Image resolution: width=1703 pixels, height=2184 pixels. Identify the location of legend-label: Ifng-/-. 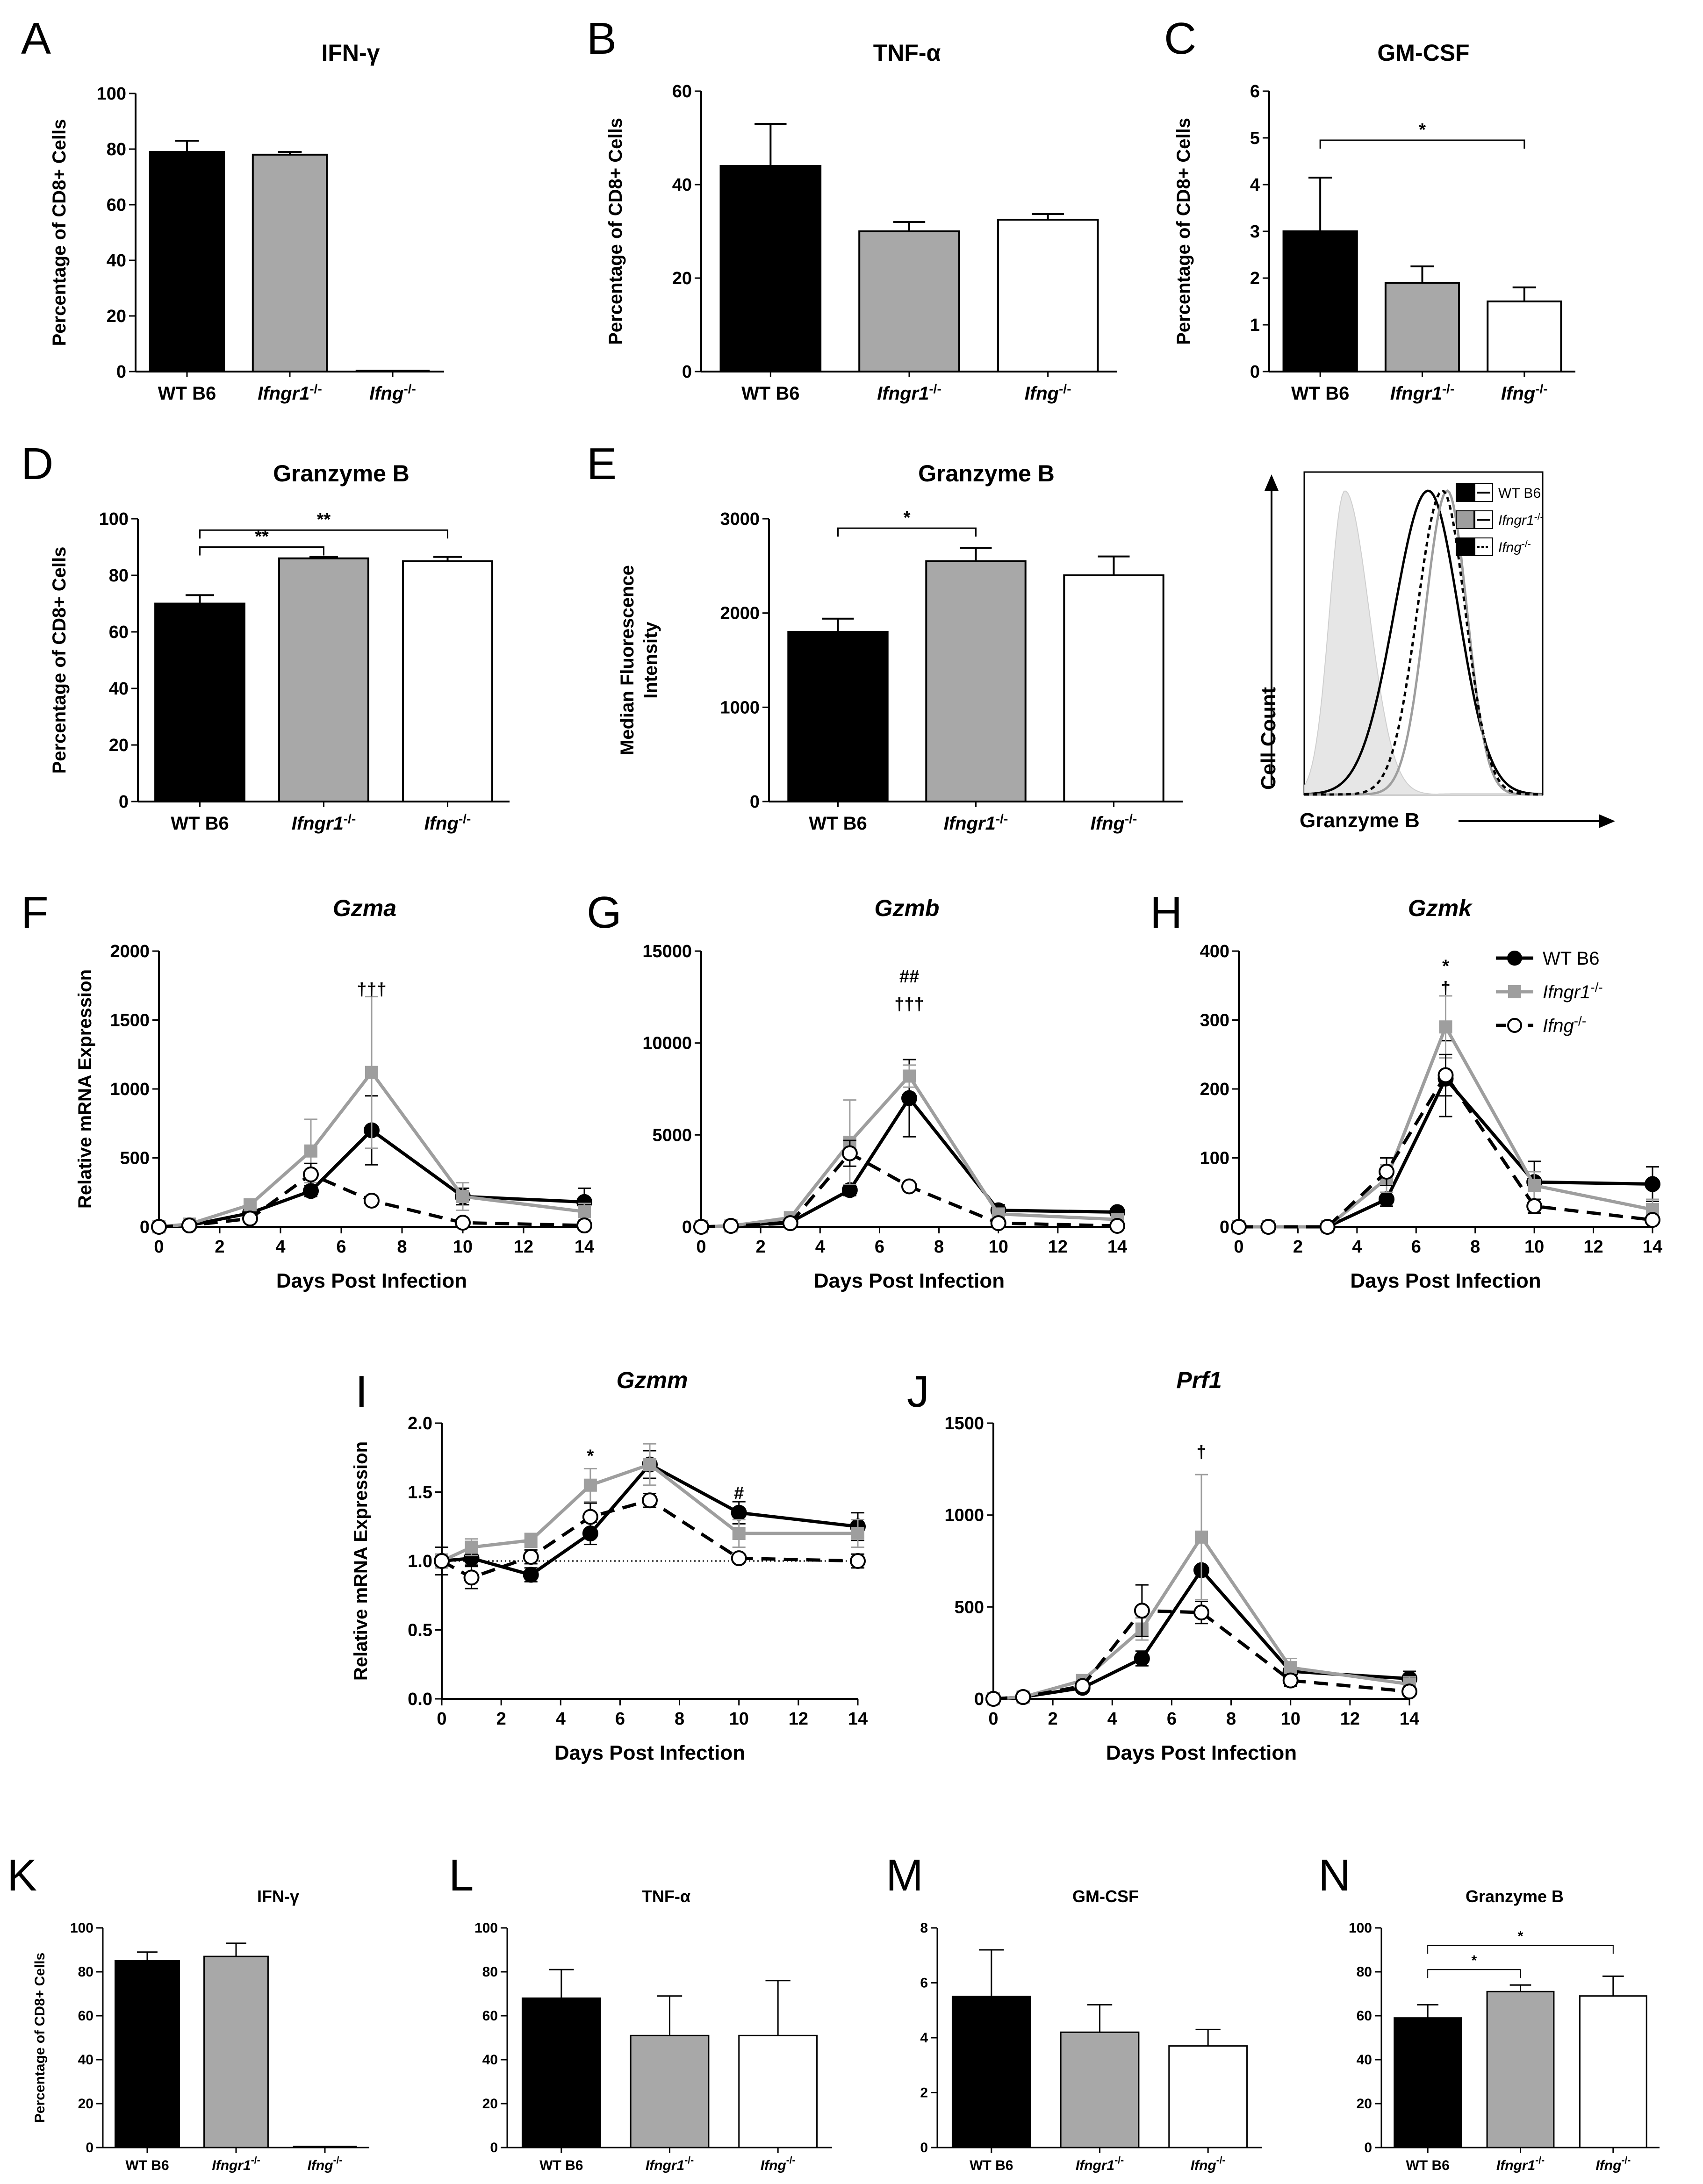
(1514, 547).